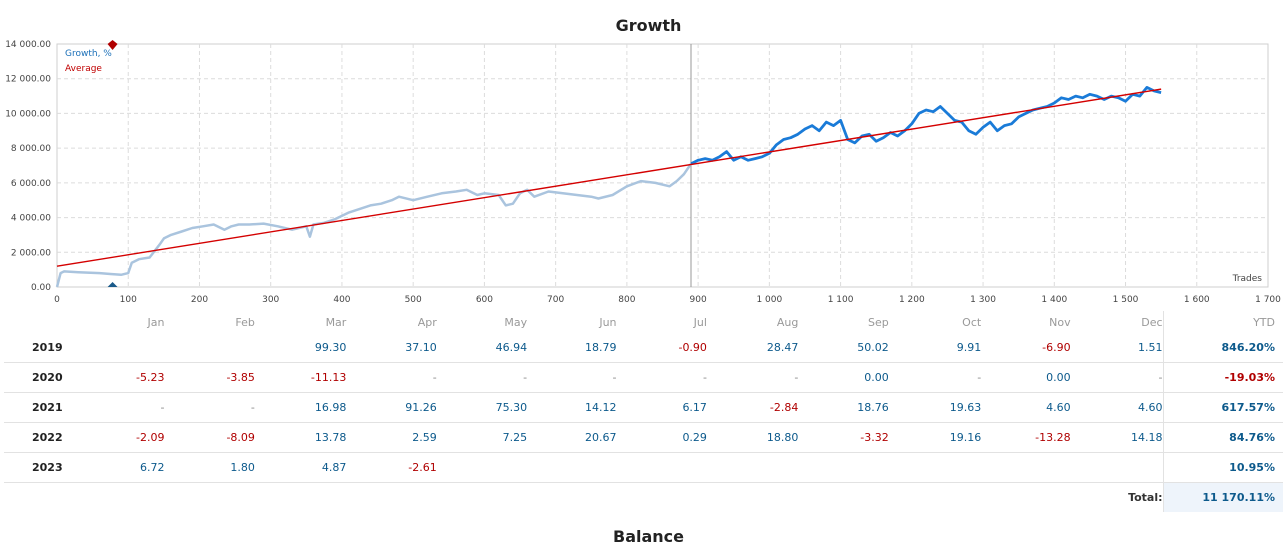 The width and height of the screenshot is (1283, 546). Describe the element at coordinates (572, 437) in the screenshot. I see `month-value-cell: 20.67` at that location.